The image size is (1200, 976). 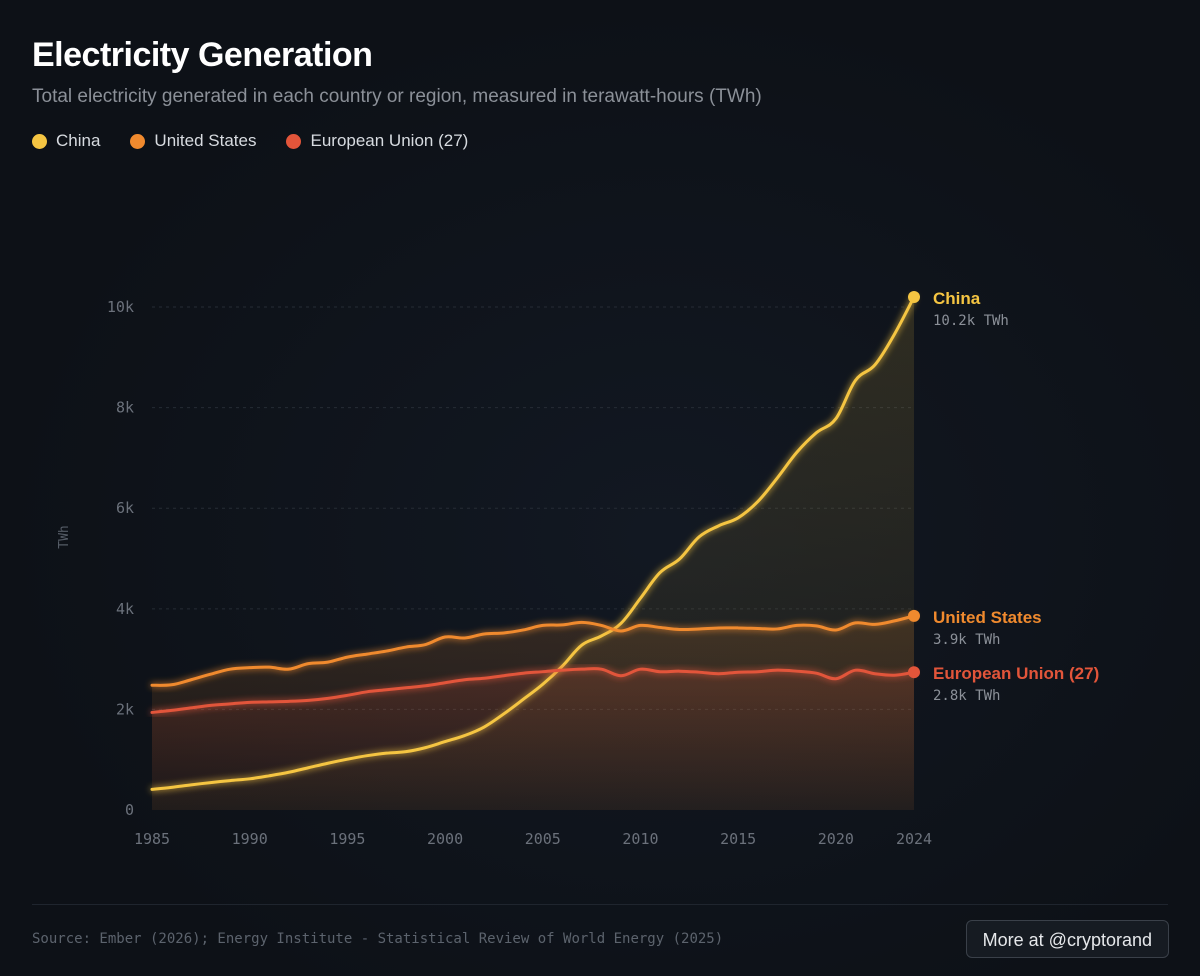 What do you see at coordinates (957, 298) in the screenshot?
I see `end-label-china: China` at bounding box center [957, 298].